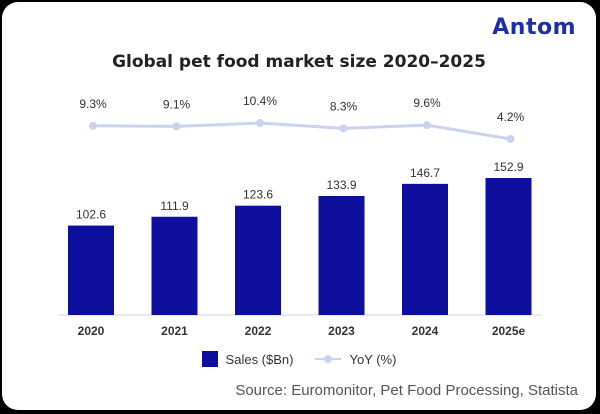 This screenshot has height=414, width=600. I want to click on yoy-label-2020: 9.3%, so click(93, 104).